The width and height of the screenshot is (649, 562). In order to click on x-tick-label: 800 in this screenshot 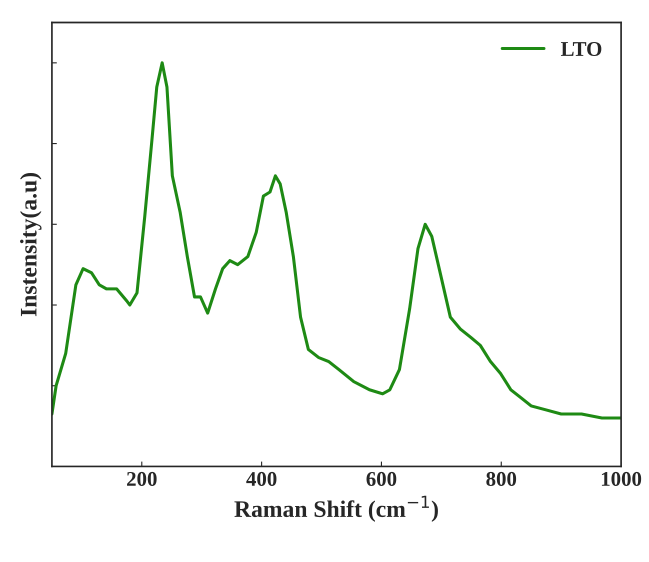, I will do `click(501, 479)`.